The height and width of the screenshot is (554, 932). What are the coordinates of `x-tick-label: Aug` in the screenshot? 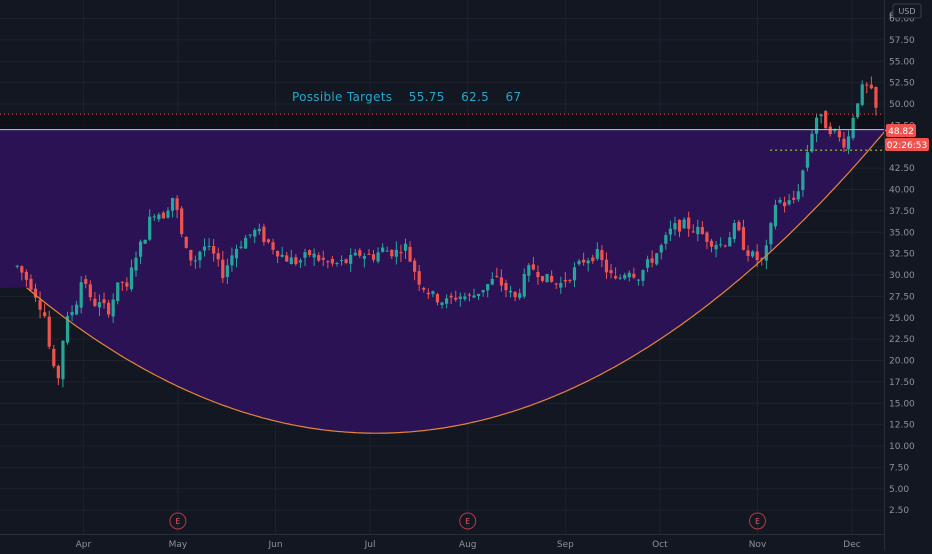 It's located at (468, 545).